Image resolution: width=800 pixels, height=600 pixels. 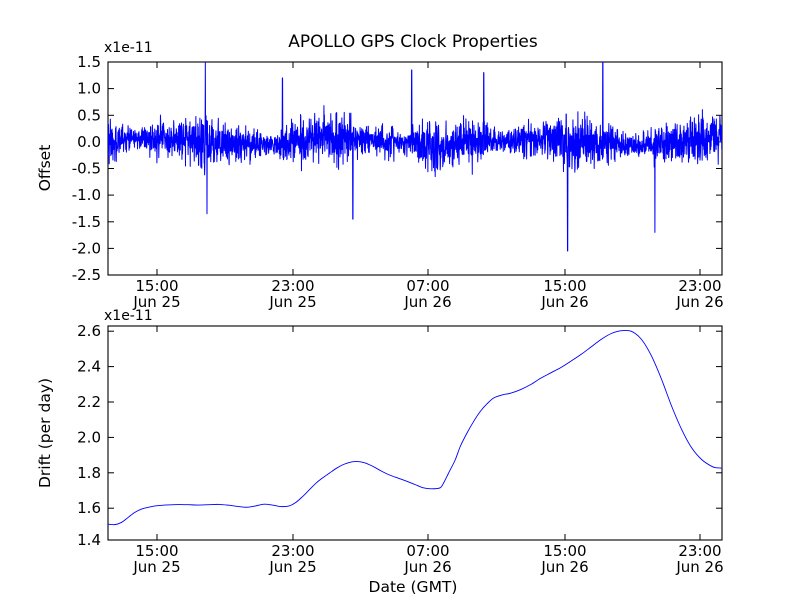 I want to click on drift-ytick-2: 2.2, so click(x=89, y=402).